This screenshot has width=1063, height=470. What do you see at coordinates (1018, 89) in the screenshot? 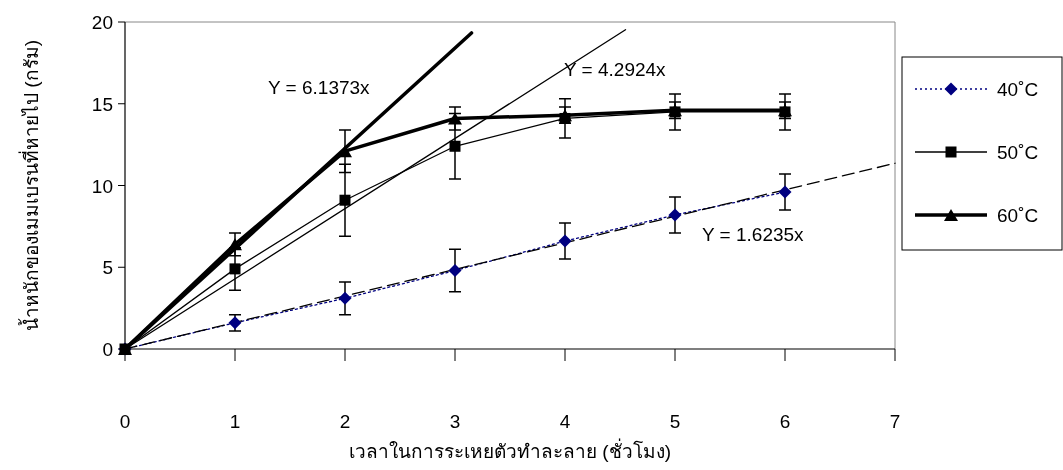
I see `legend-label: 40˚C` at bounding box center [1018, 89].